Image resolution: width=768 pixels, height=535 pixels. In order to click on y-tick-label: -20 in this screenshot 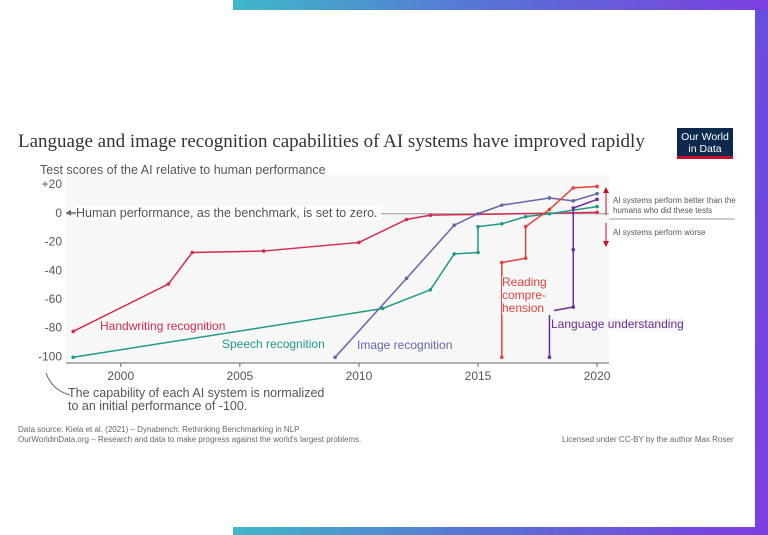, I will do `click(54, 242)`.